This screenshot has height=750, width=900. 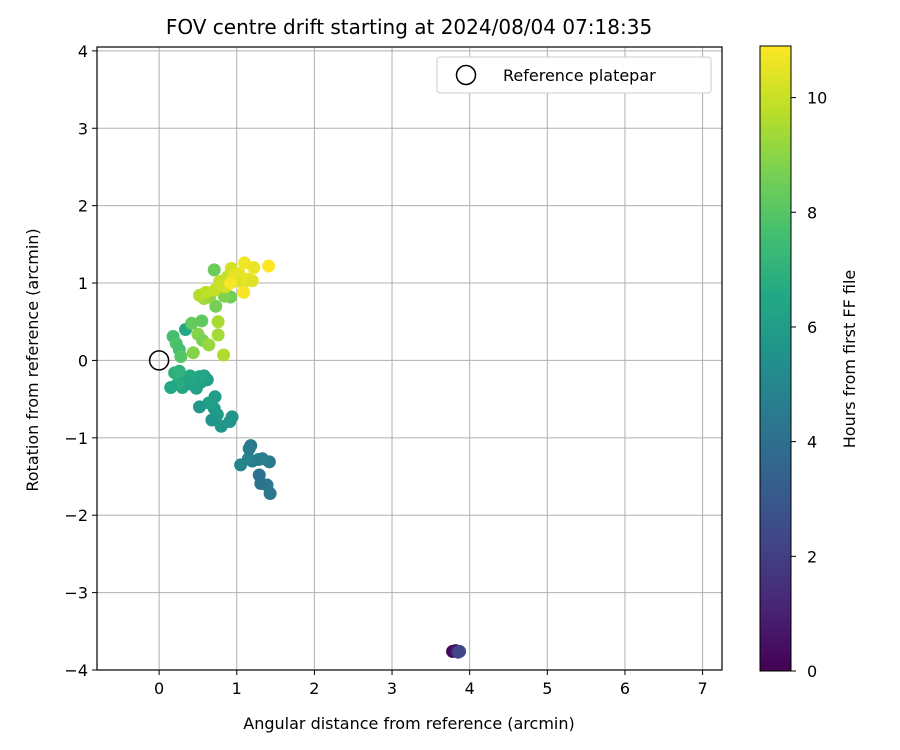 I want to click on x-tick-label: 0, so click(x=159, y=688).